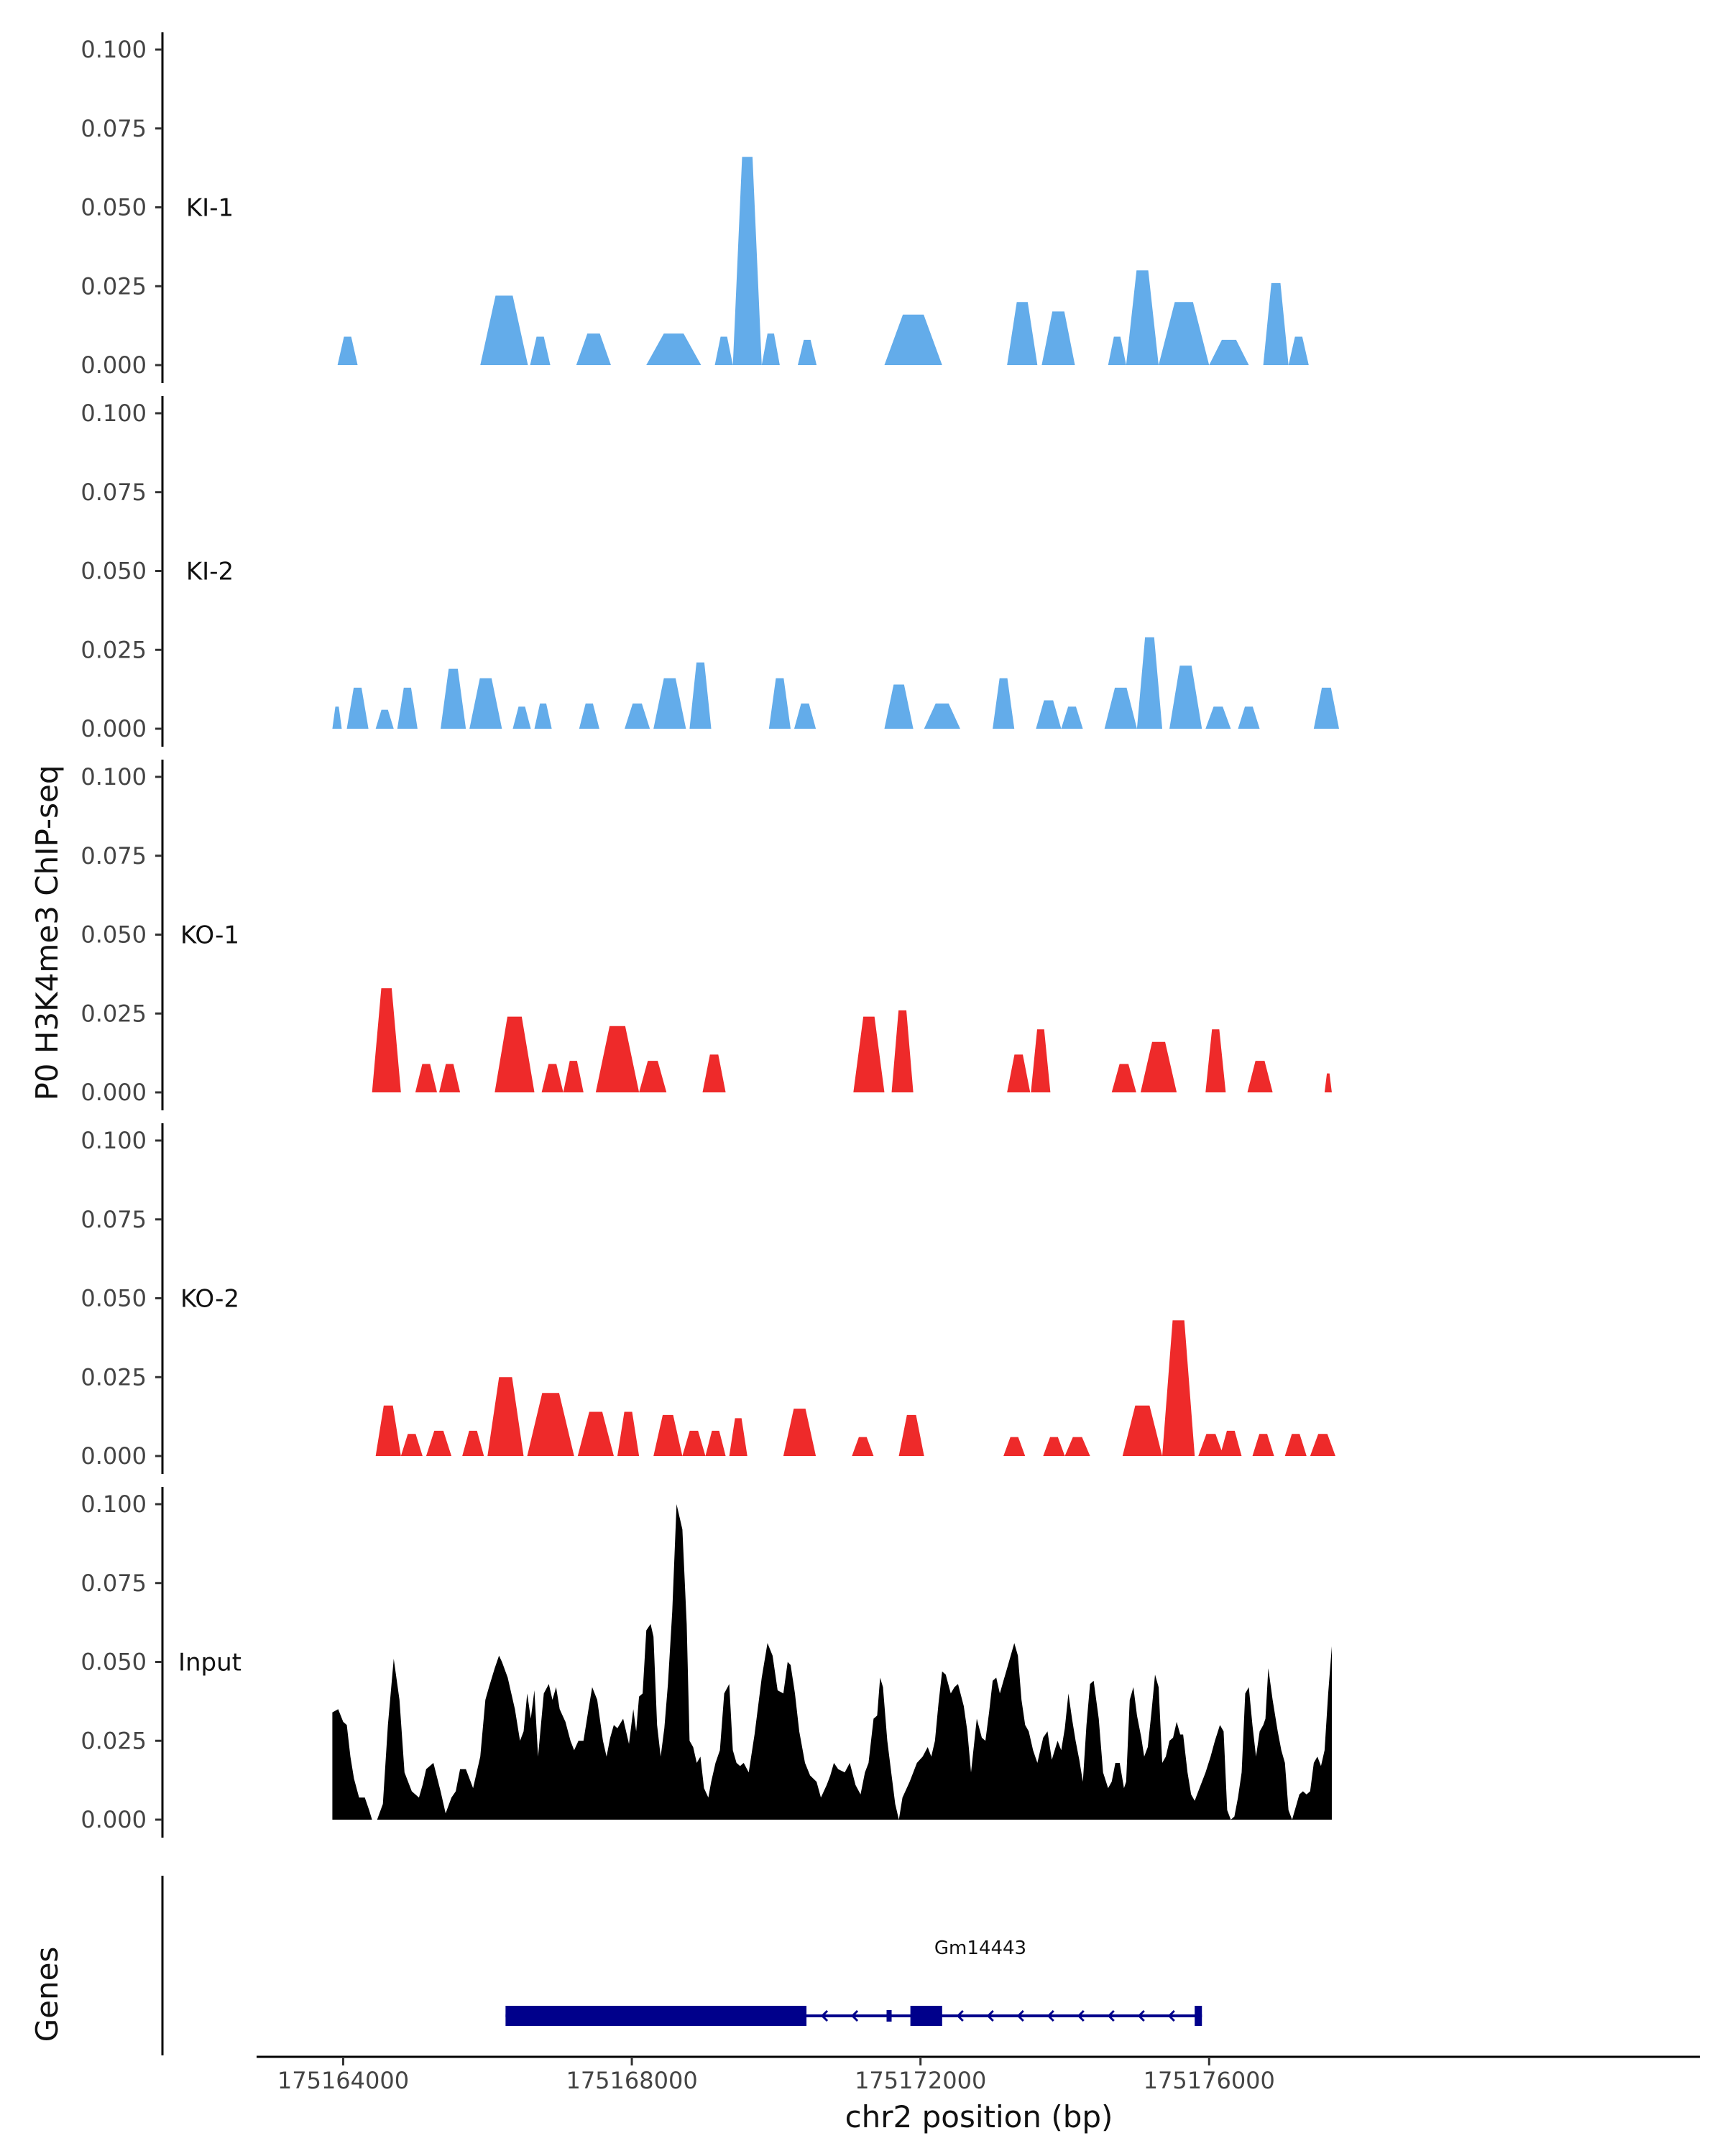 Image resolution: width=1725 pixels, height=2156 pixels. What do you see at coordinates (47, 932) in the screenshot?
I see `y-axis-title: P0 H3K4me3 ChIP-seq` at bounding box center [47, 932].